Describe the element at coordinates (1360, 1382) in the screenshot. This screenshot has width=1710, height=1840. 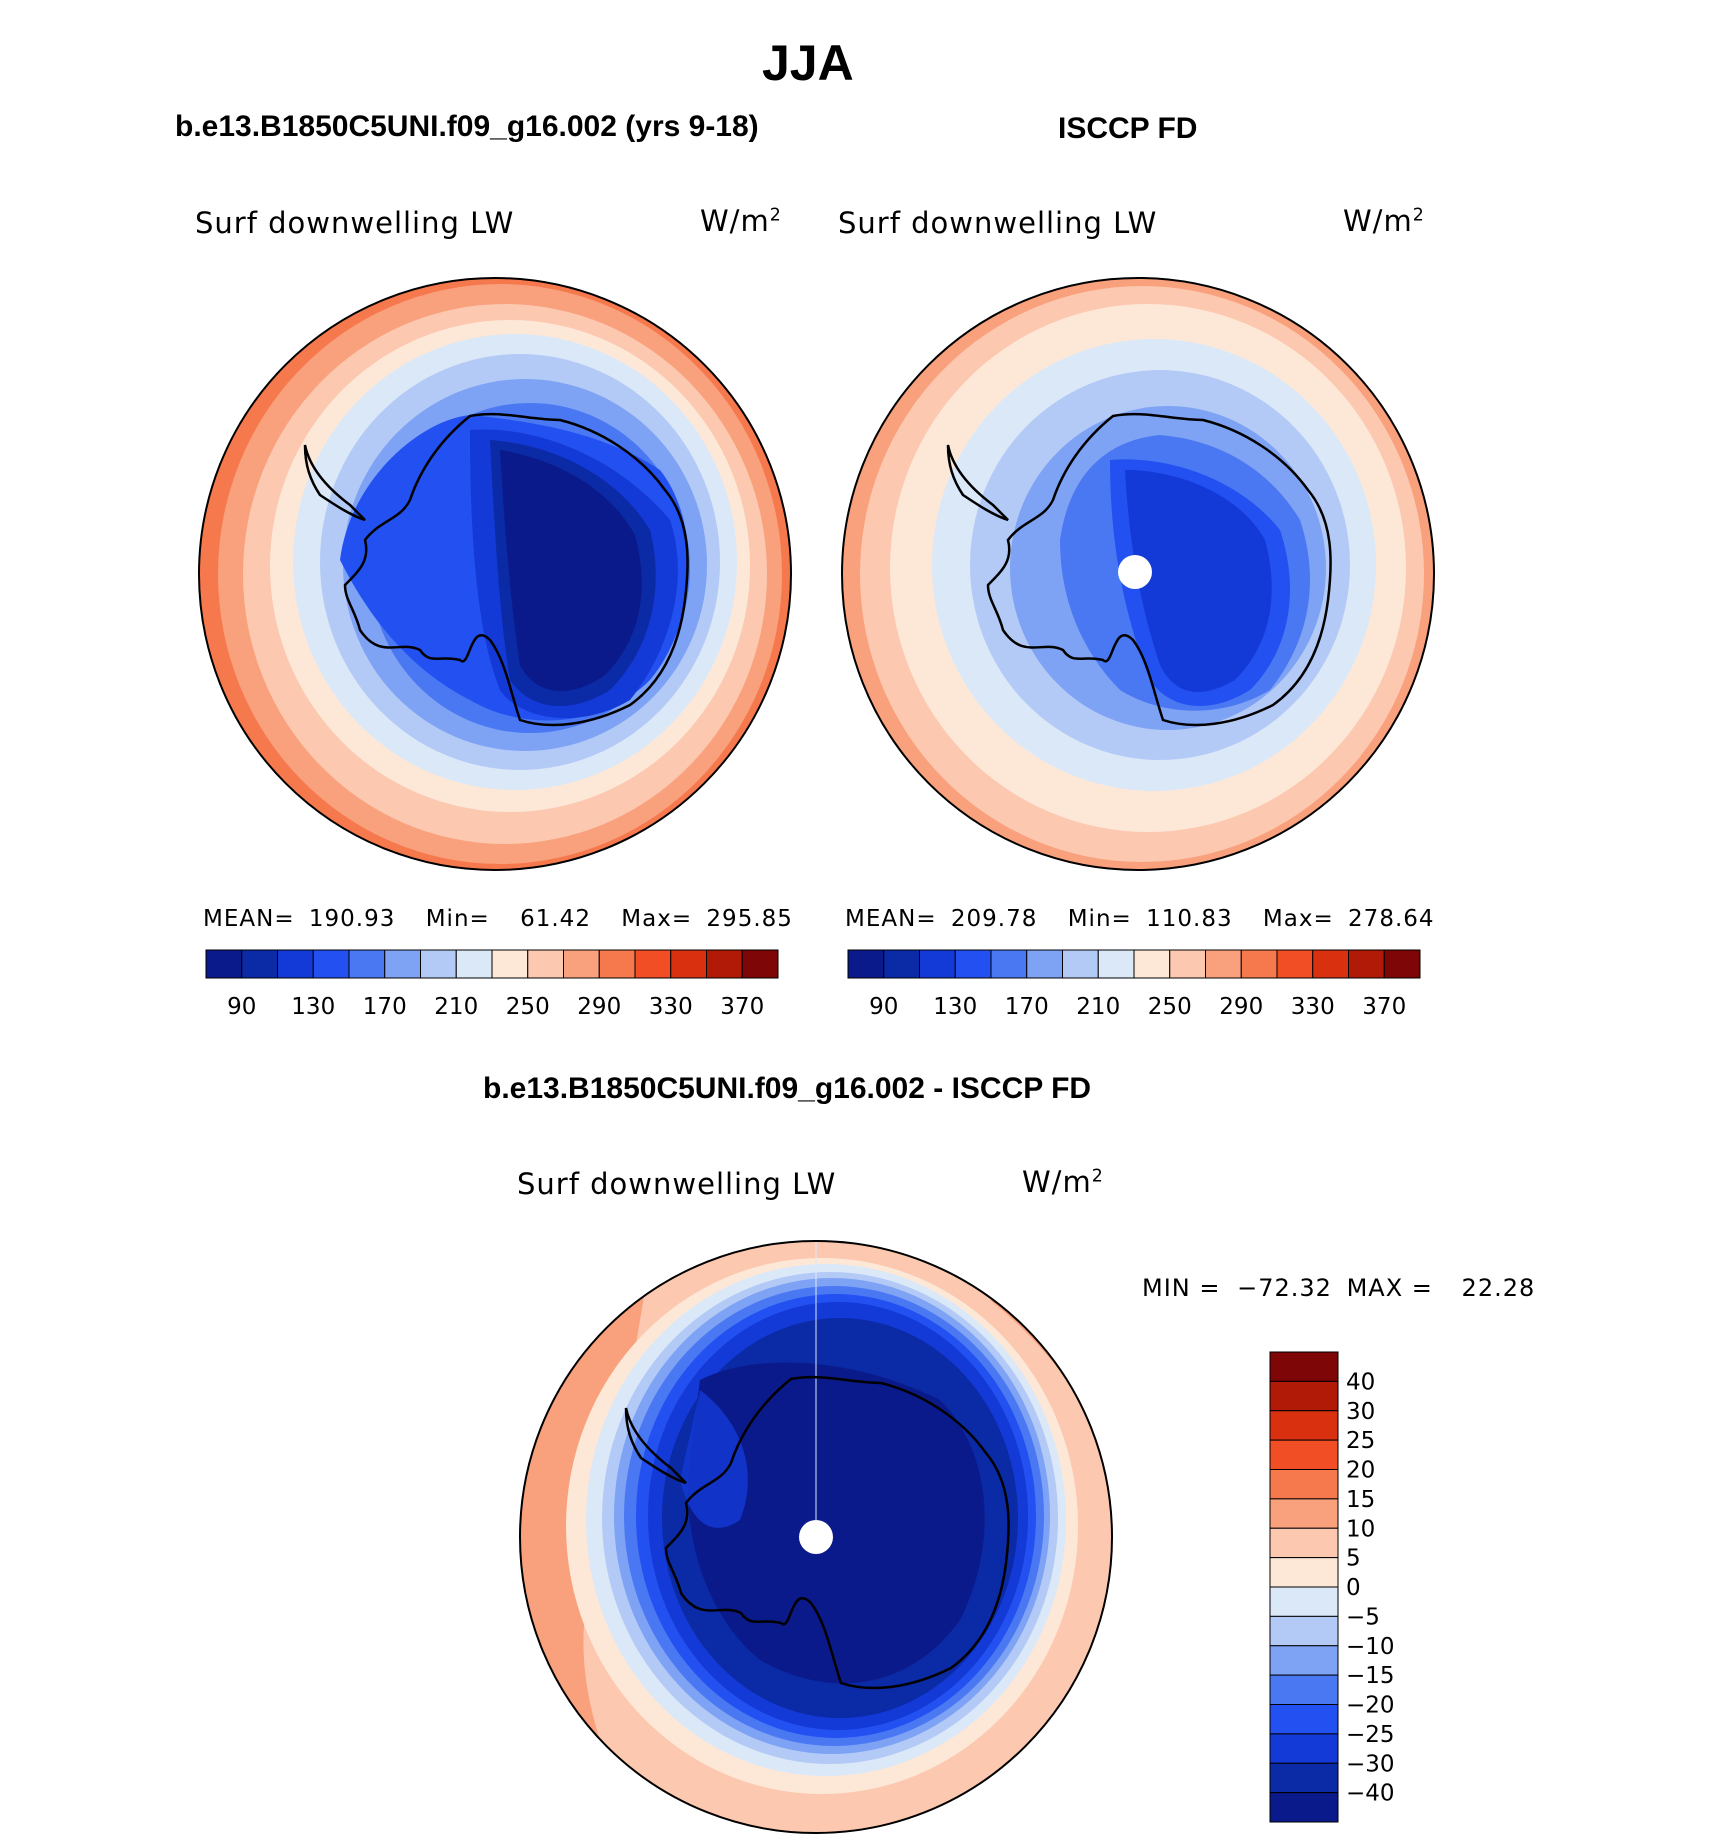
I see `diff-colorbar-tick-label: 40` at that location.